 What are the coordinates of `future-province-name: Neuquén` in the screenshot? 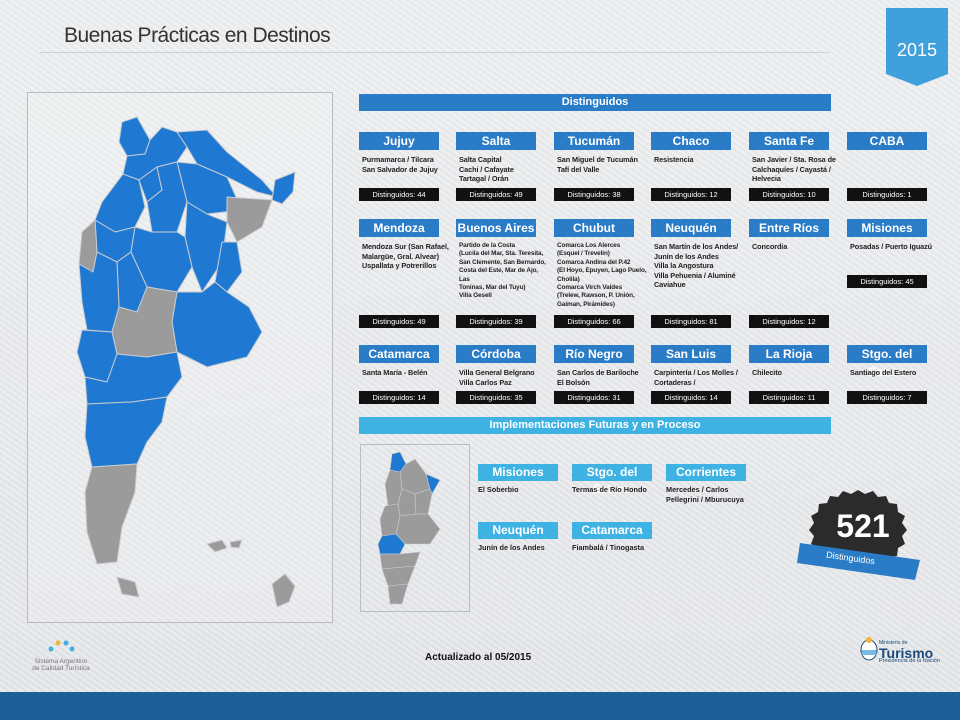 It's located at (518, 530).